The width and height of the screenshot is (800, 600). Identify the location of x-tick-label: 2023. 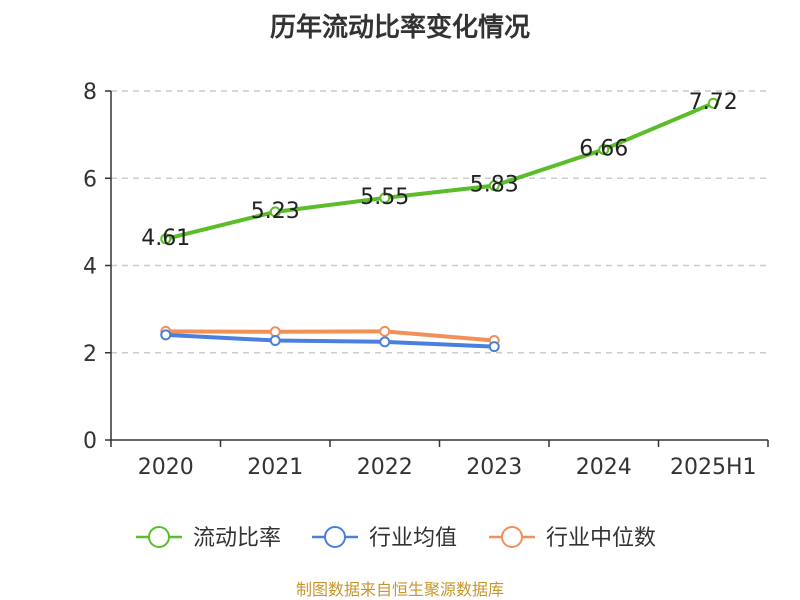
(494, 467).